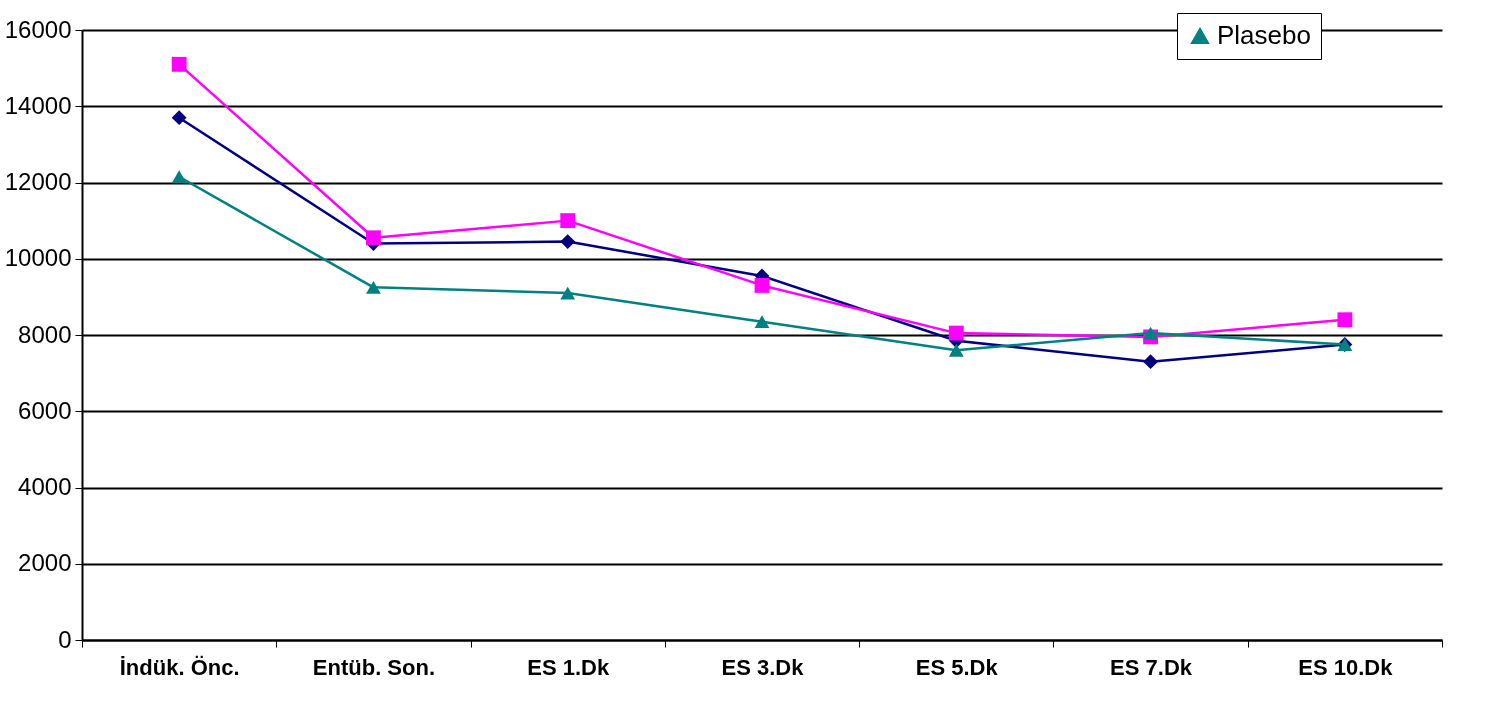 The image size is (1499, 707). What do you see at coordinates (179, 667) in the screenshot?
I see `x-tick-label: İndük. Önc.` at bounding box center [179, 667].